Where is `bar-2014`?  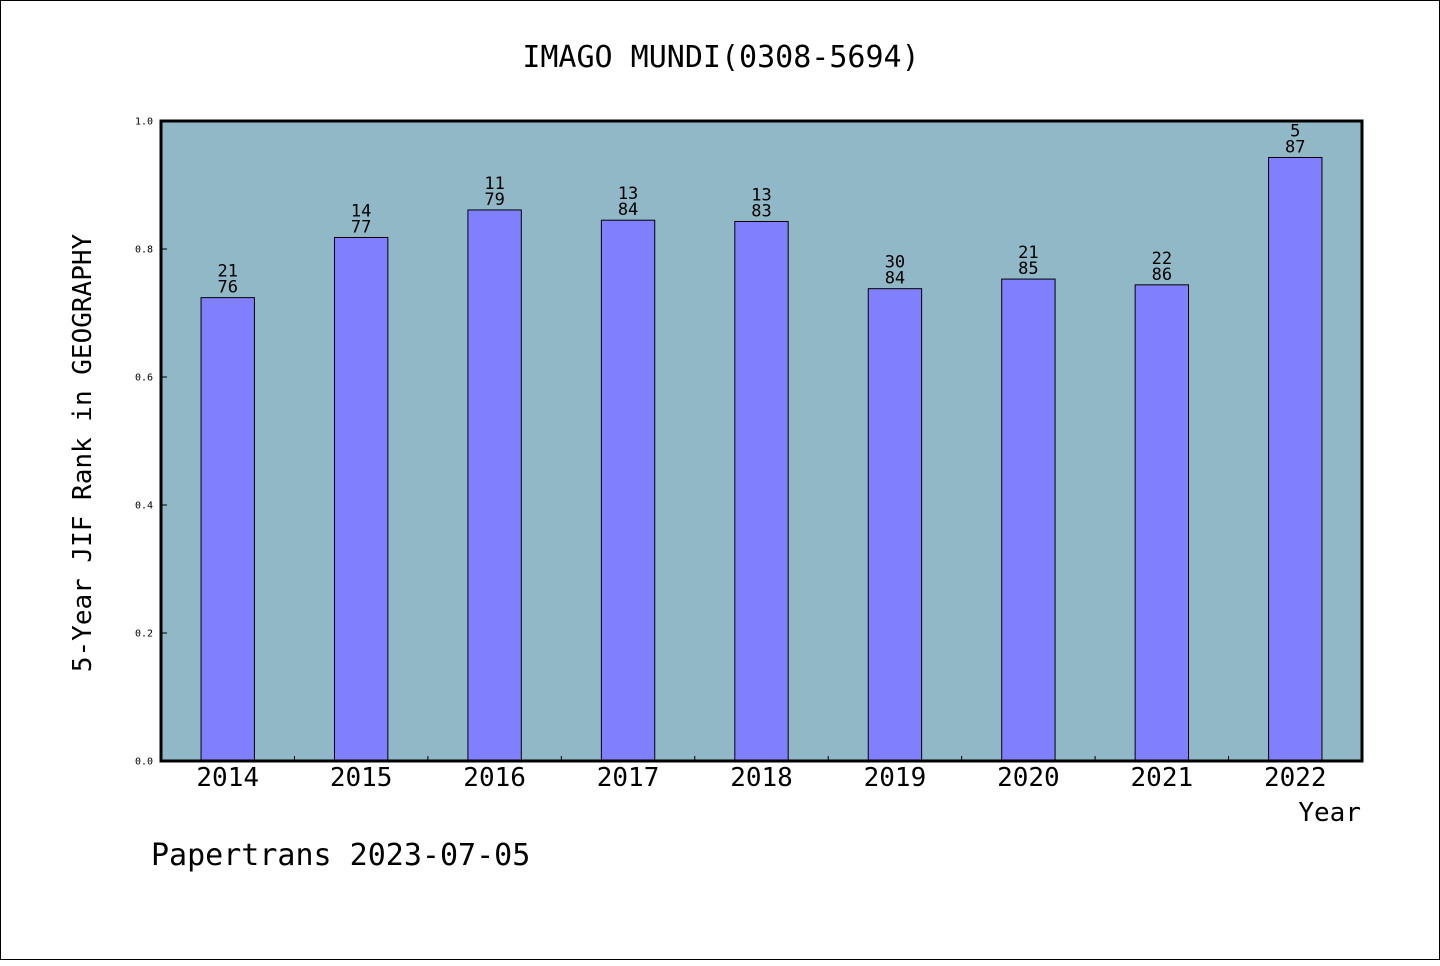 bar-2014 is located at coordinates (227, 529).